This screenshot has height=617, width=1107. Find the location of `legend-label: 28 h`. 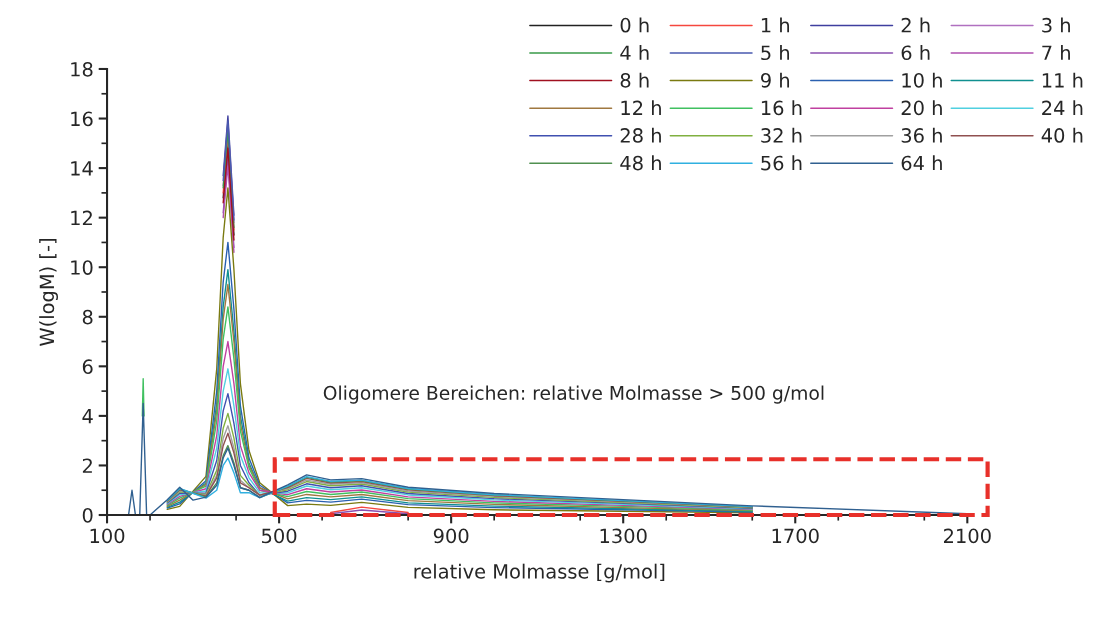

legend-label: 28 h is located at coordinates (640, 135).